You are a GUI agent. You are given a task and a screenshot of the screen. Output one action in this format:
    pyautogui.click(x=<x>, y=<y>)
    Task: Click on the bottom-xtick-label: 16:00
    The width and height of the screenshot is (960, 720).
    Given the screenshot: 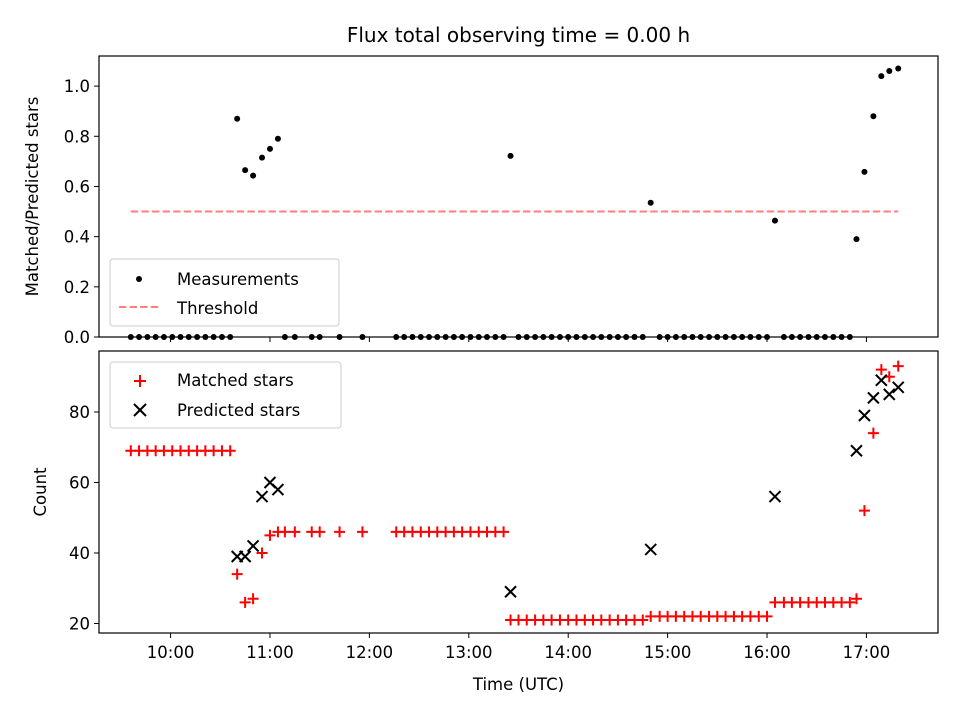 What is the action you would take?
    pyautogui.click(x=767, y=652)
    